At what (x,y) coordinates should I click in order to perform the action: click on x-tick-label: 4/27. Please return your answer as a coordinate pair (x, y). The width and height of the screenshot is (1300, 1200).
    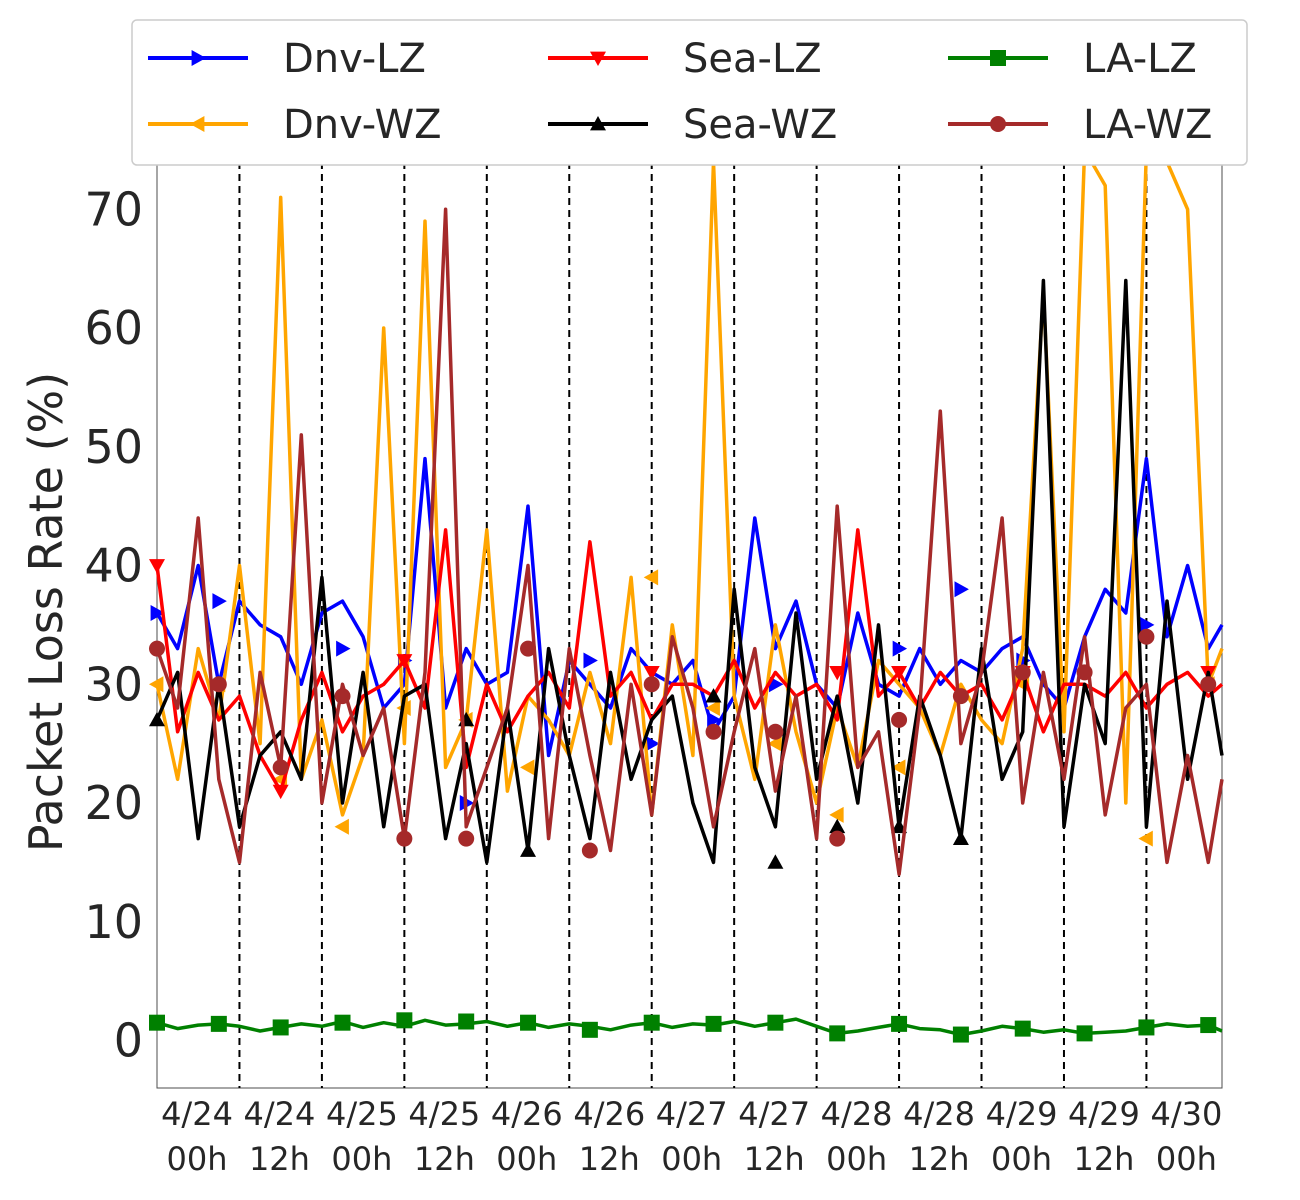
    Looking at the image, I should click on (774, 1114).